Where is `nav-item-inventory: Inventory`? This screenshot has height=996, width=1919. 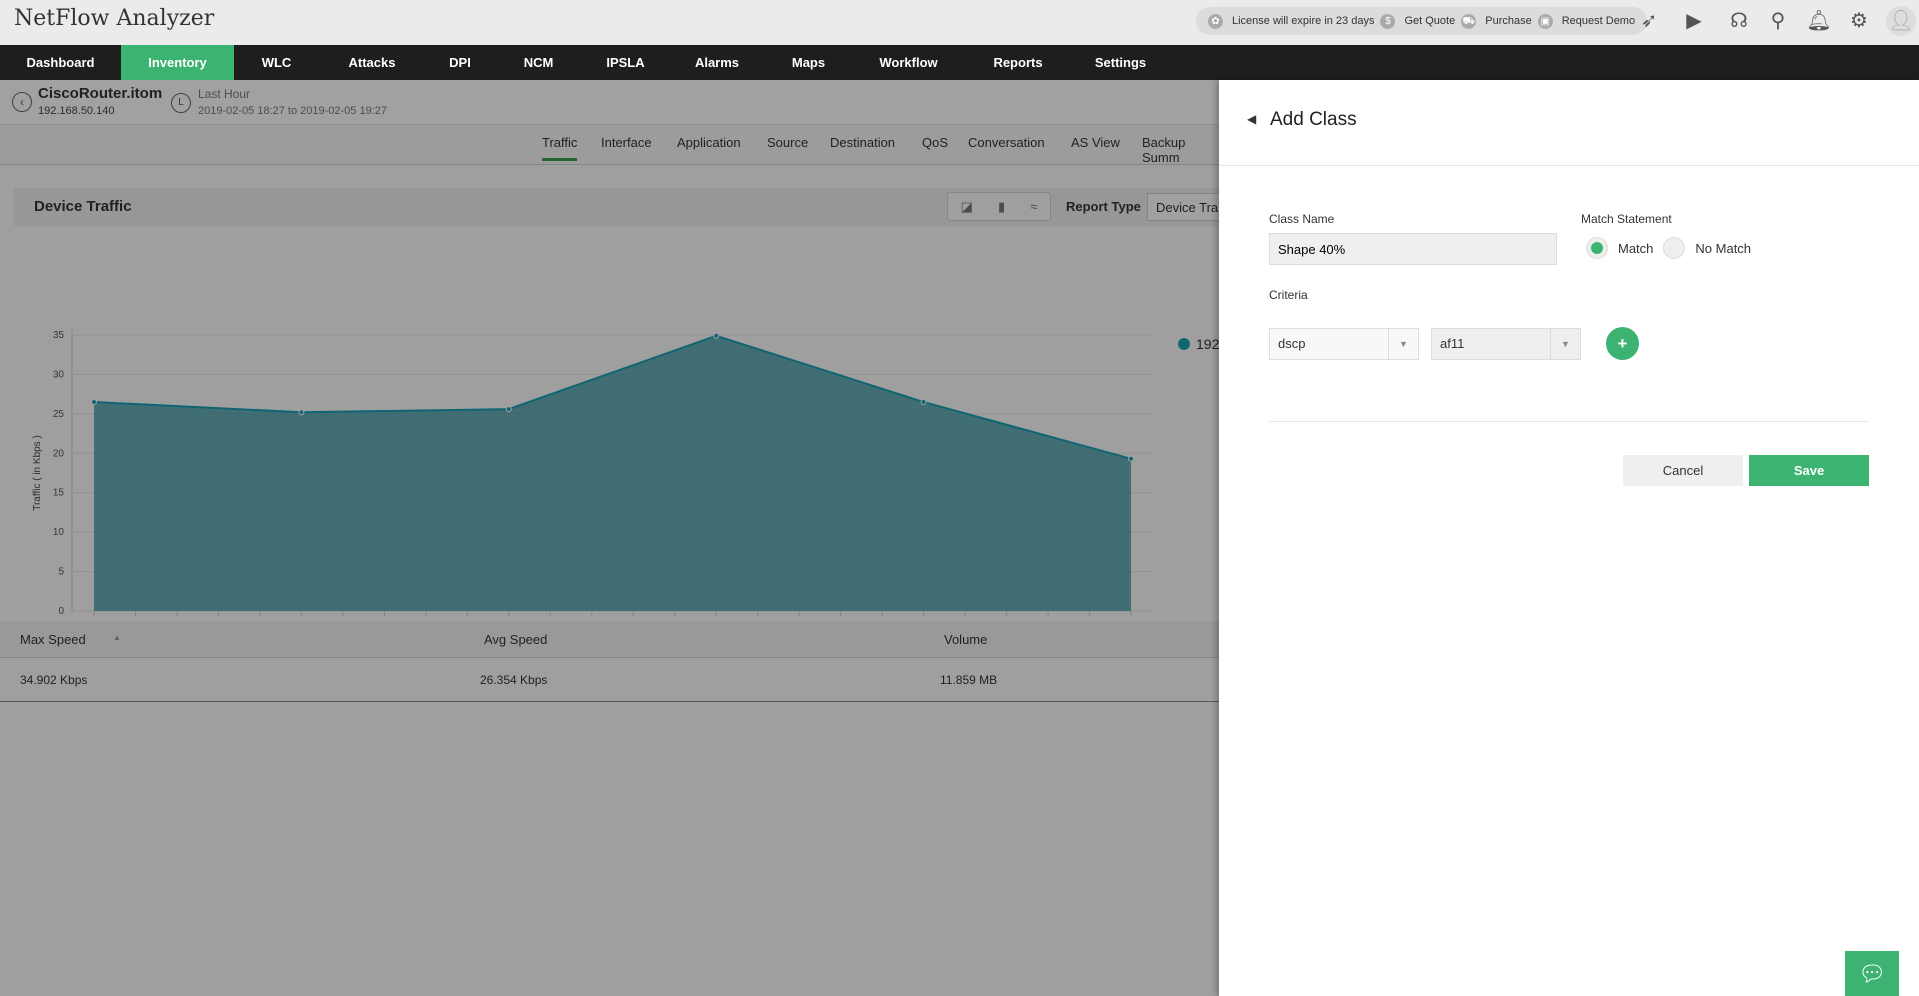 nav-item-inventory: Inventory is located at coordinates (177, 62).